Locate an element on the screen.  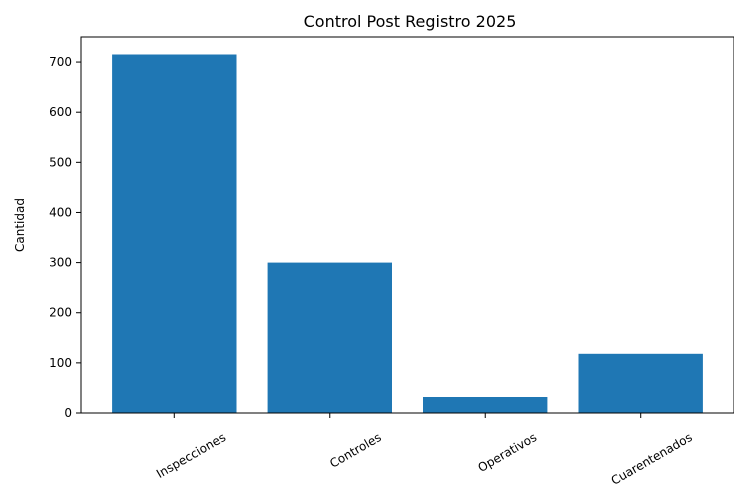
x-tick-label: Operativos is located at coordinates (507, 452).